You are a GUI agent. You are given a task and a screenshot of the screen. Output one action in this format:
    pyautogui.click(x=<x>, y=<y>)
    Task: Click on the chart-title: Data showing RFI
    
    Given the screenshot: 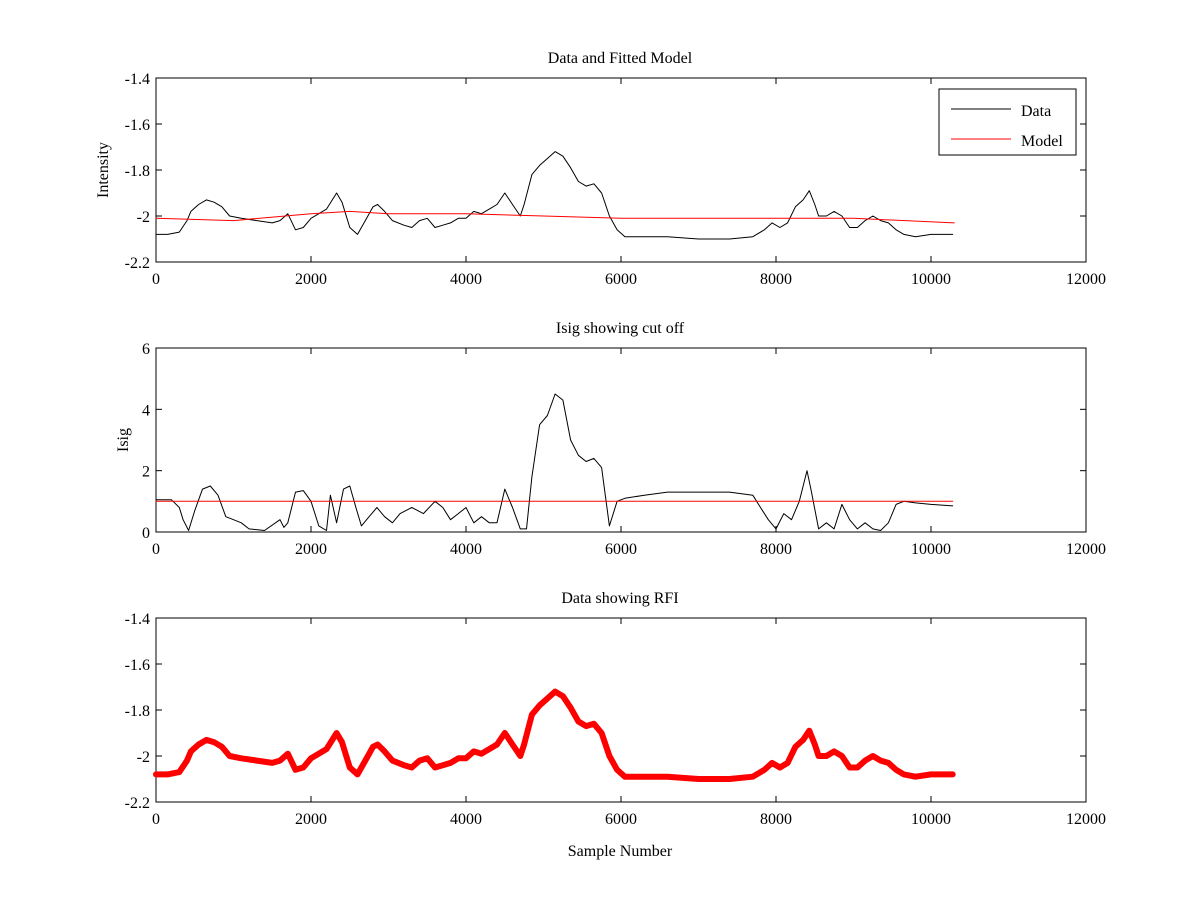 What is the action you would take?
    pyautogui.click(x=619, y=598)
    